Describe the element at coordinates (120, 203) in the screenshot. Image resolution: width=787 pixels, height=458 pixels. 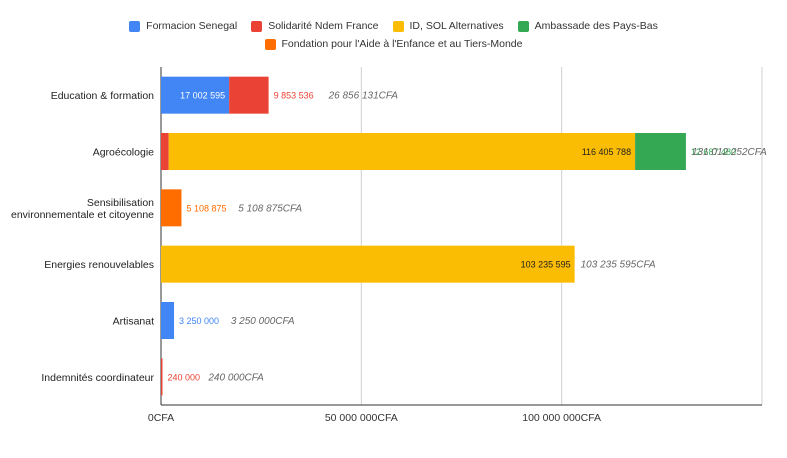
I see `category-label-line: Sensibilisation` at that location.